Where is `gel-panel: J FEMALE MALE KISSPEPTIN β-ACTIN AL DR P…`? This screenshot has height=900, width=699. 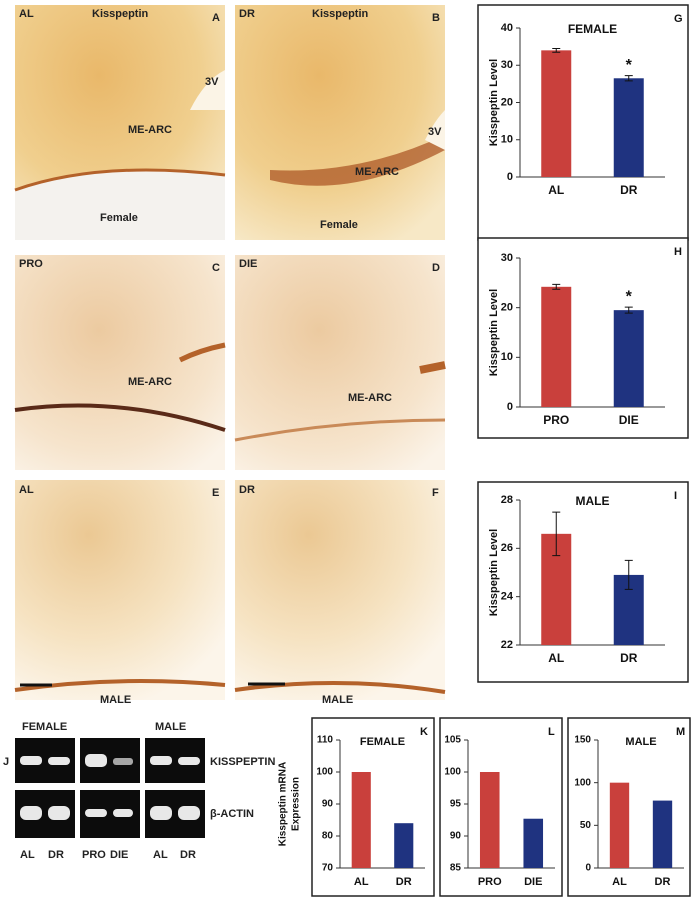 gel-panel: J FEMALE MALE KISSPEPTIN β-ACTIN AL DR P… is located at coordinates (139, 791).